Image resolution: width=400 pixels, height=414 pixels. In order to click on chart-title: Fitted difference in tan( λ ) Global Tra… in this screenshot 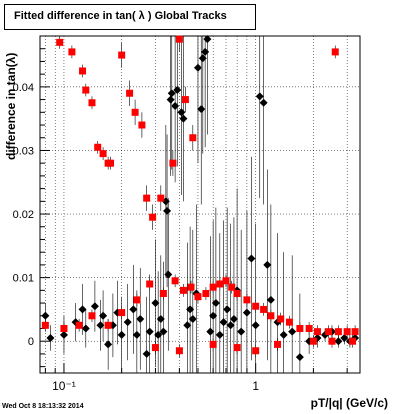, I will do `click(120, 16)`.